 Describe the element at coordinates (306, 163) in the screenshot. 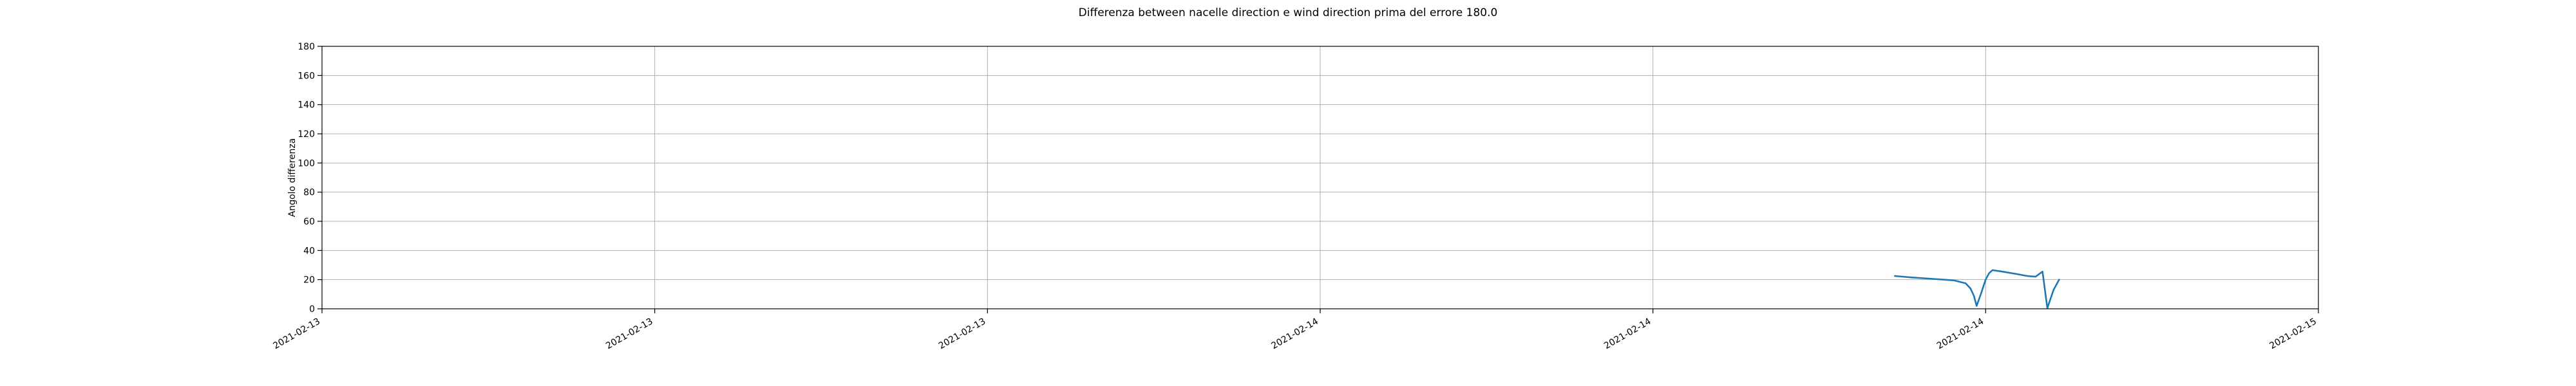

I see `y-tick-label: 100` at that location.